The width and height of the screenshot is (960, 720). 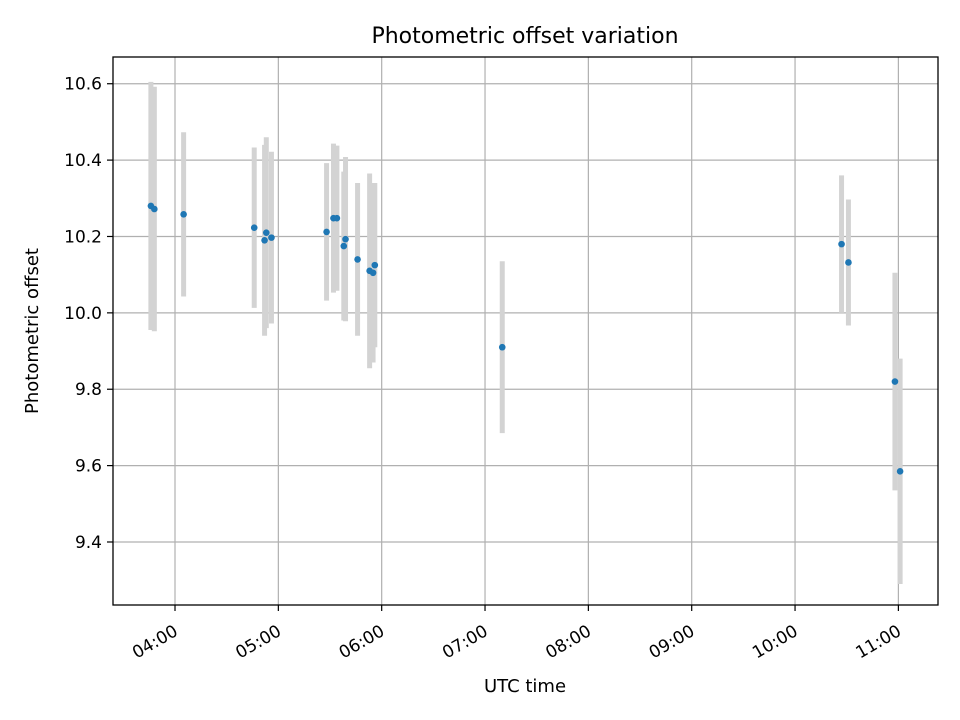 I want to click on y-tick-label: 10.0, so click(x=83, y=314).